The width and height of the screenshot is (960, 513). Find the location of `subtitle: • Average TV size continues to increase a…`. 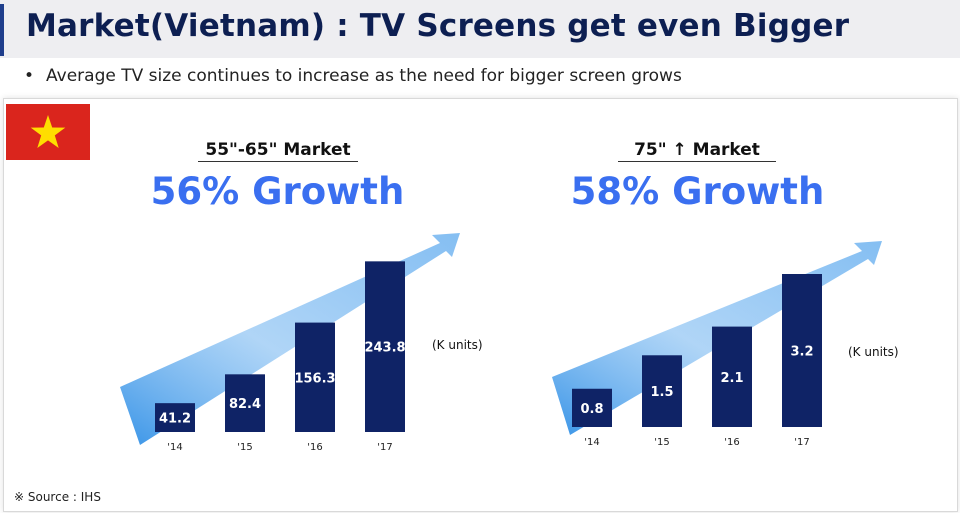

subtitle: • Average TV size continues to increase a… is located at coordinates (353, 76).